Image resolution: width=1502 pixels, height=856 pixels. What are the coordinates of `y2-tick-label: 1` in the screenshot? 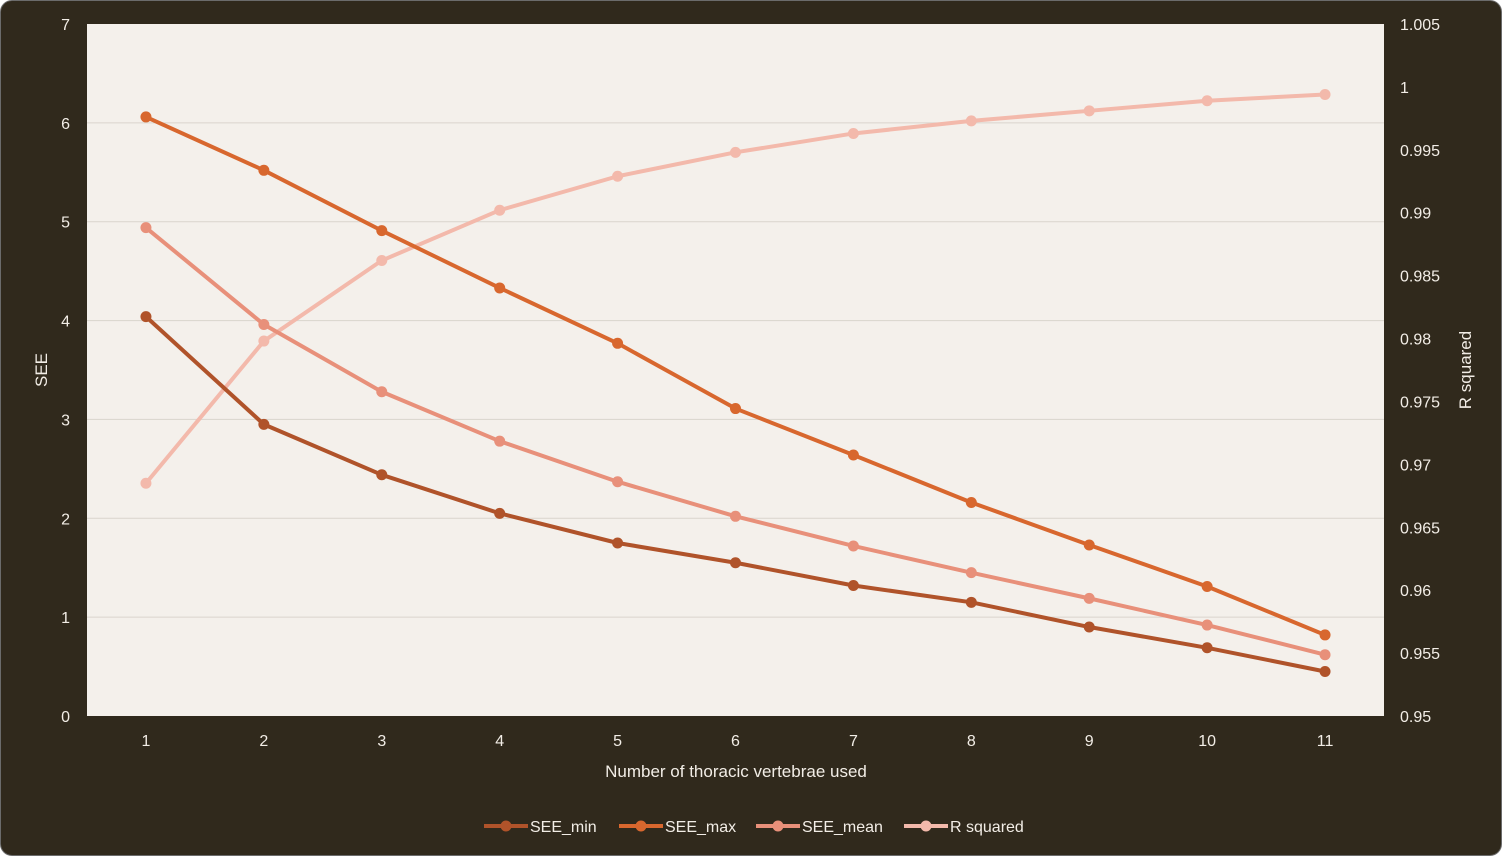 It's located at (1404, 88).